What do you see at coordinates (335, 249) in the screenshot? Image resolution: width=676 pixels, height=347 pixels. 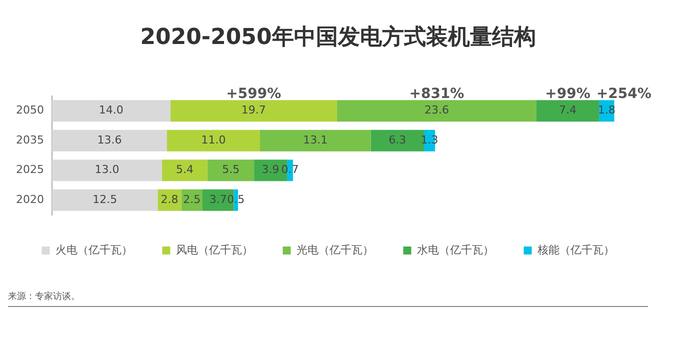 I see `legend-label: 光电（亿千瓦）` at bounding box center [335, 249].